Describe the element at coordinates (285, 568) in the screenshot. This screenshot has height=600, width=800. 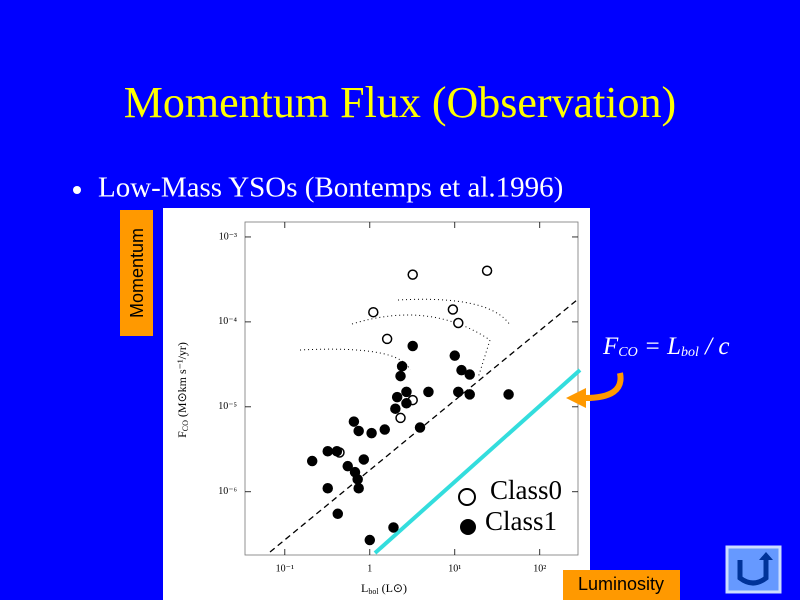
I see `x-tick-label: 10⁻¹` at that location.